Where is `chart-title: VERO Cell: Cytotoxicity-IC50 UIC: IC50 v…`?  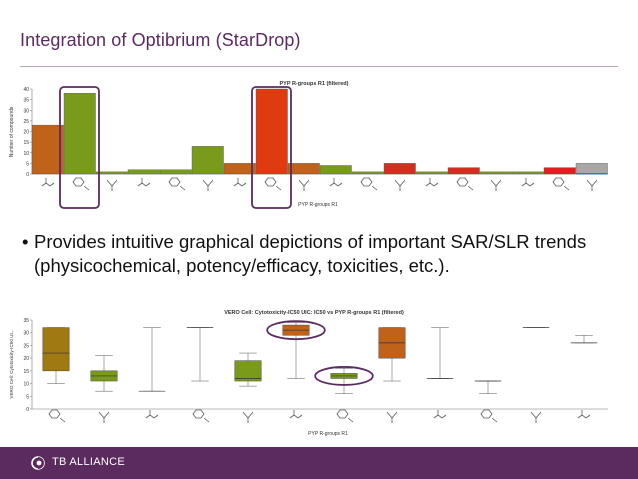
chart-title: VERO Cell: Cytotoxicity-IC50 UIC: IC50 v… is located at coordinates (314, 313).